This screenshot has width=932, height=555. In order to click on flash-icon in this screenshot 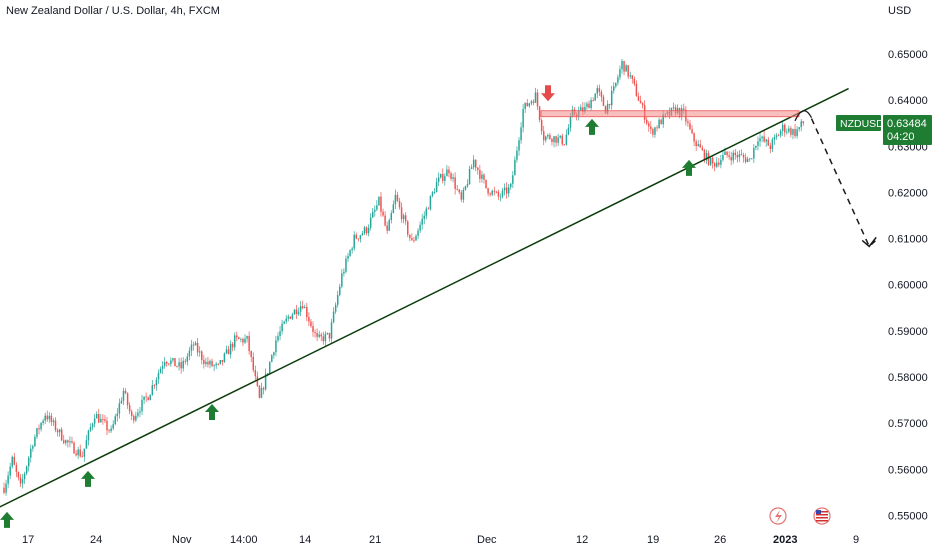, I will do `click(778, 516)`.